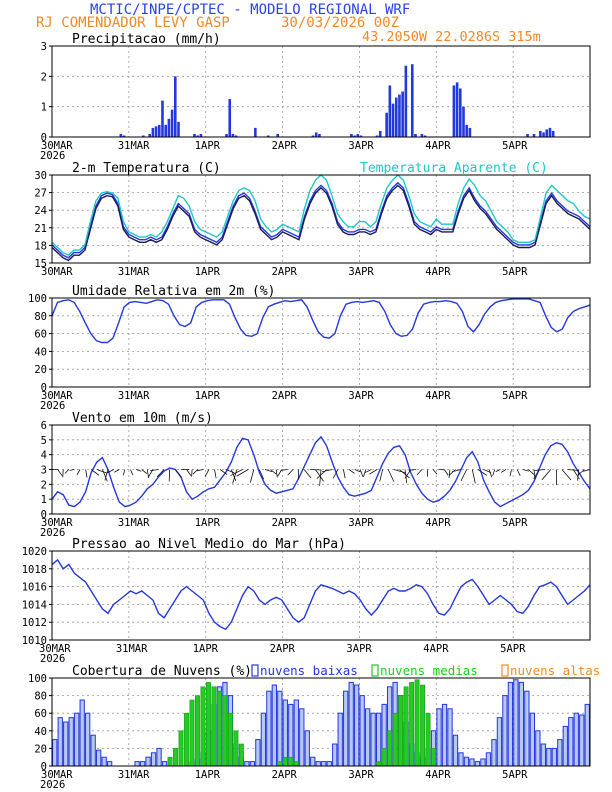  What do you see at coordinates (250, 10) in the screenshot?
I see `header-title: MCTIC/INPE/CPTEC - MODELO REGIONAL WRF` at bounding box center [250, 10].